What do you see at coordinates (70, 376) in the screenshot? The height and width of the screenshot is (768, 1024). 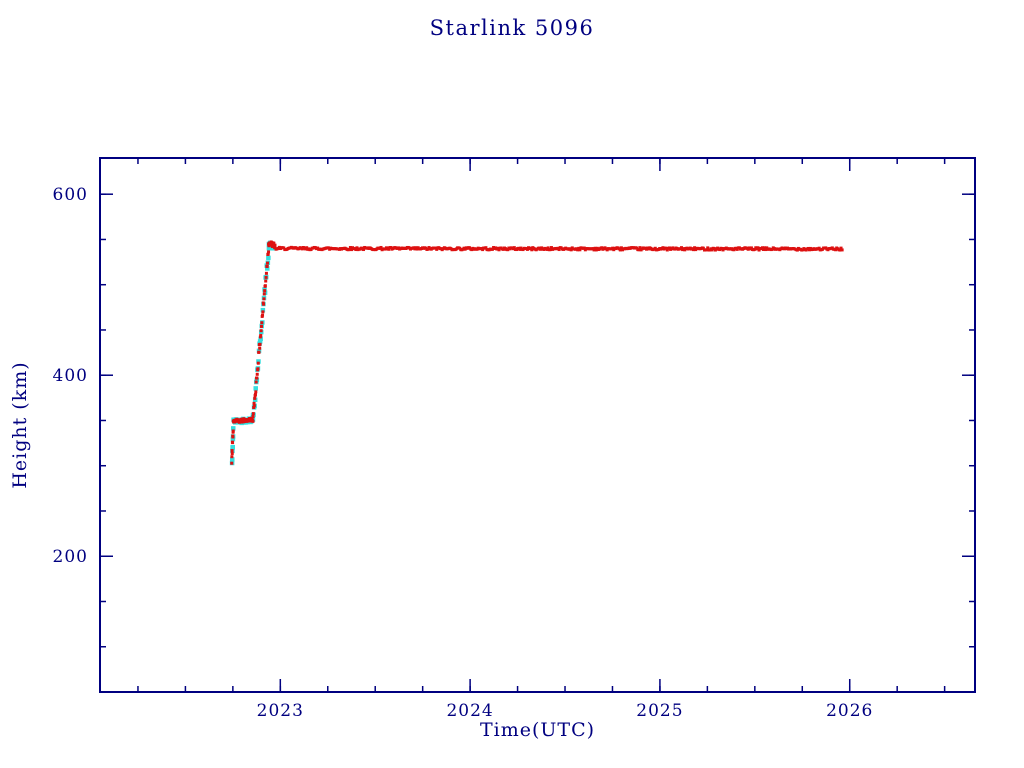 I see `y-tick-label: 400` at bounding box center [70, 376].